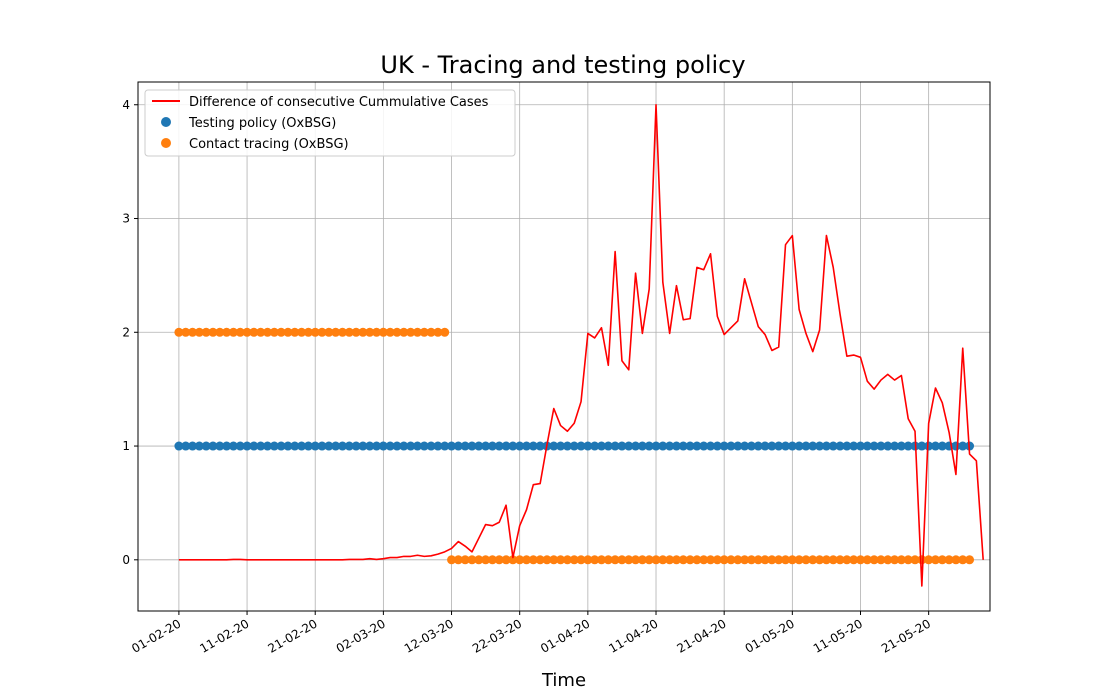 This screenshot has height=687, width=1100. I want to click on legend-marker-testing, so click(166, 122).